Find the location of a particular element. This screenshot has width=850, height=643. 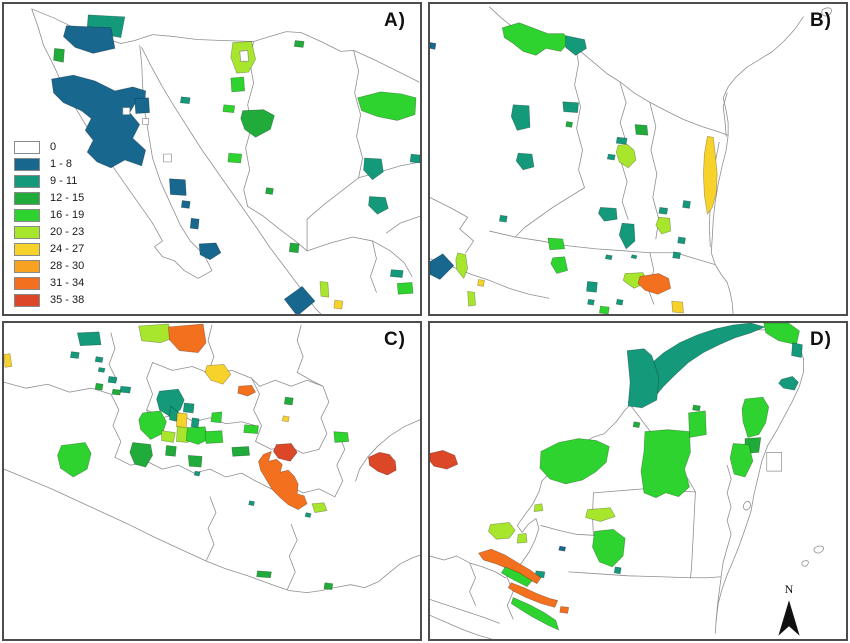

legend-row: 12 - 15 is located at coordinates (49, 198).